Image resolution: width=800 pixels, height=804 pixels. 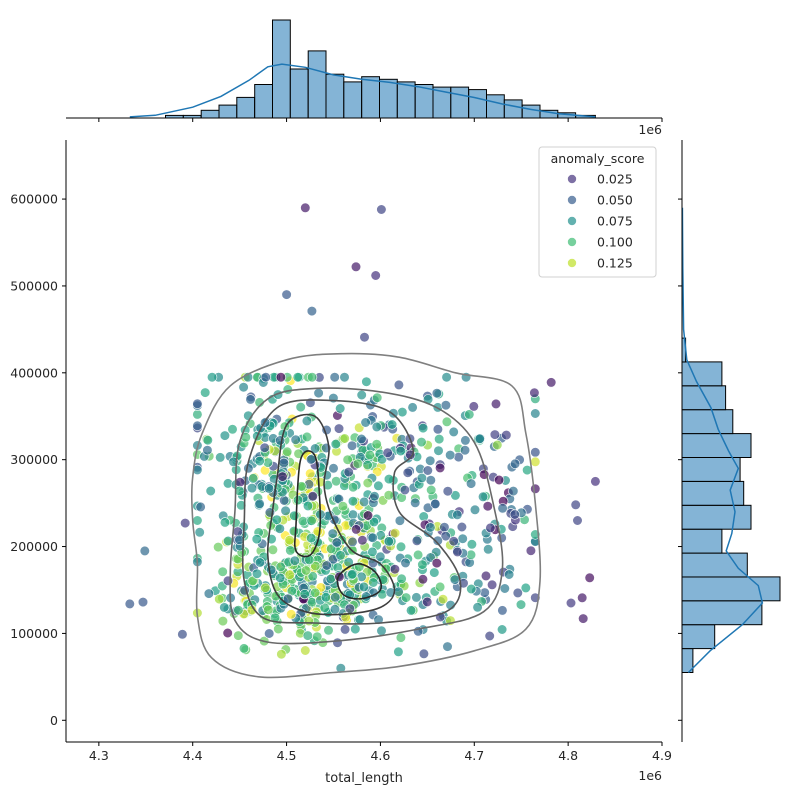 I want to click on legend-marker, so click(x=572, y=200).